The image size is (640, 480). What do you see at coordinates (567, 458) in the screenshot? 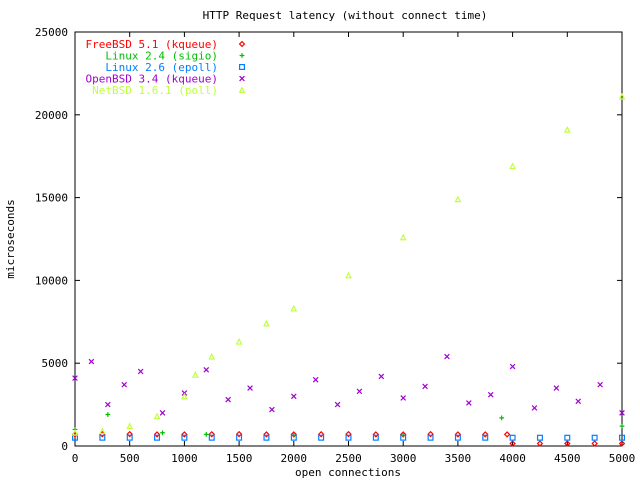
I see `x-tick-label: 4500` at bounding box center [567, 458].